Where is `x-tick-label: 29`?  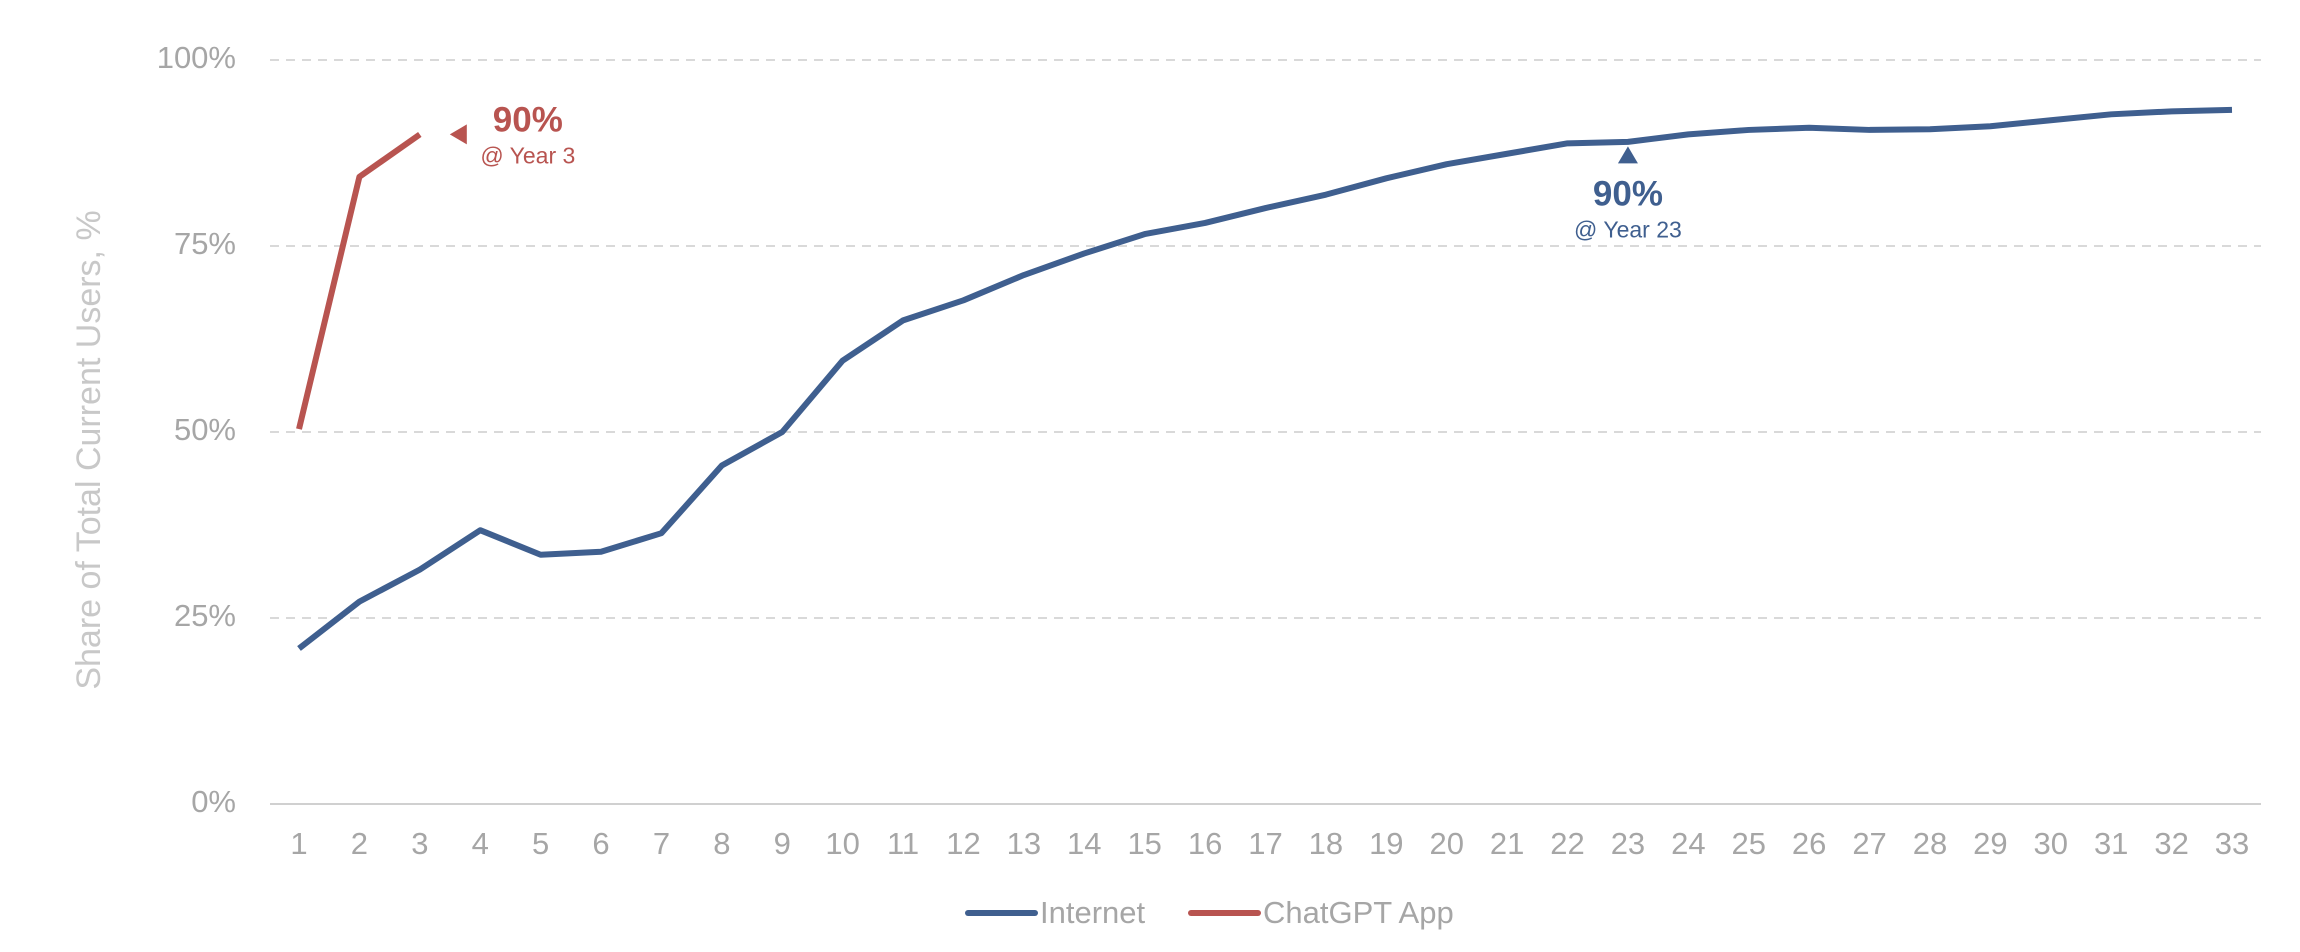 x-tick-label: 29 is located at coordinates (1990, 843).